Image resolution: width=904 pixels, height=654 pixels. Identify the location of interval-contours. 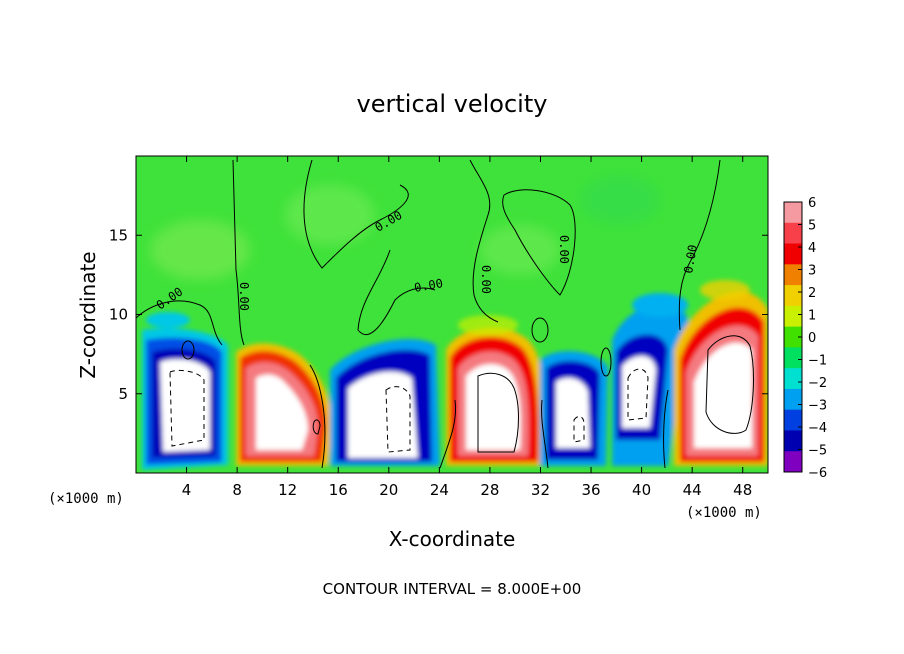
(461, 394).